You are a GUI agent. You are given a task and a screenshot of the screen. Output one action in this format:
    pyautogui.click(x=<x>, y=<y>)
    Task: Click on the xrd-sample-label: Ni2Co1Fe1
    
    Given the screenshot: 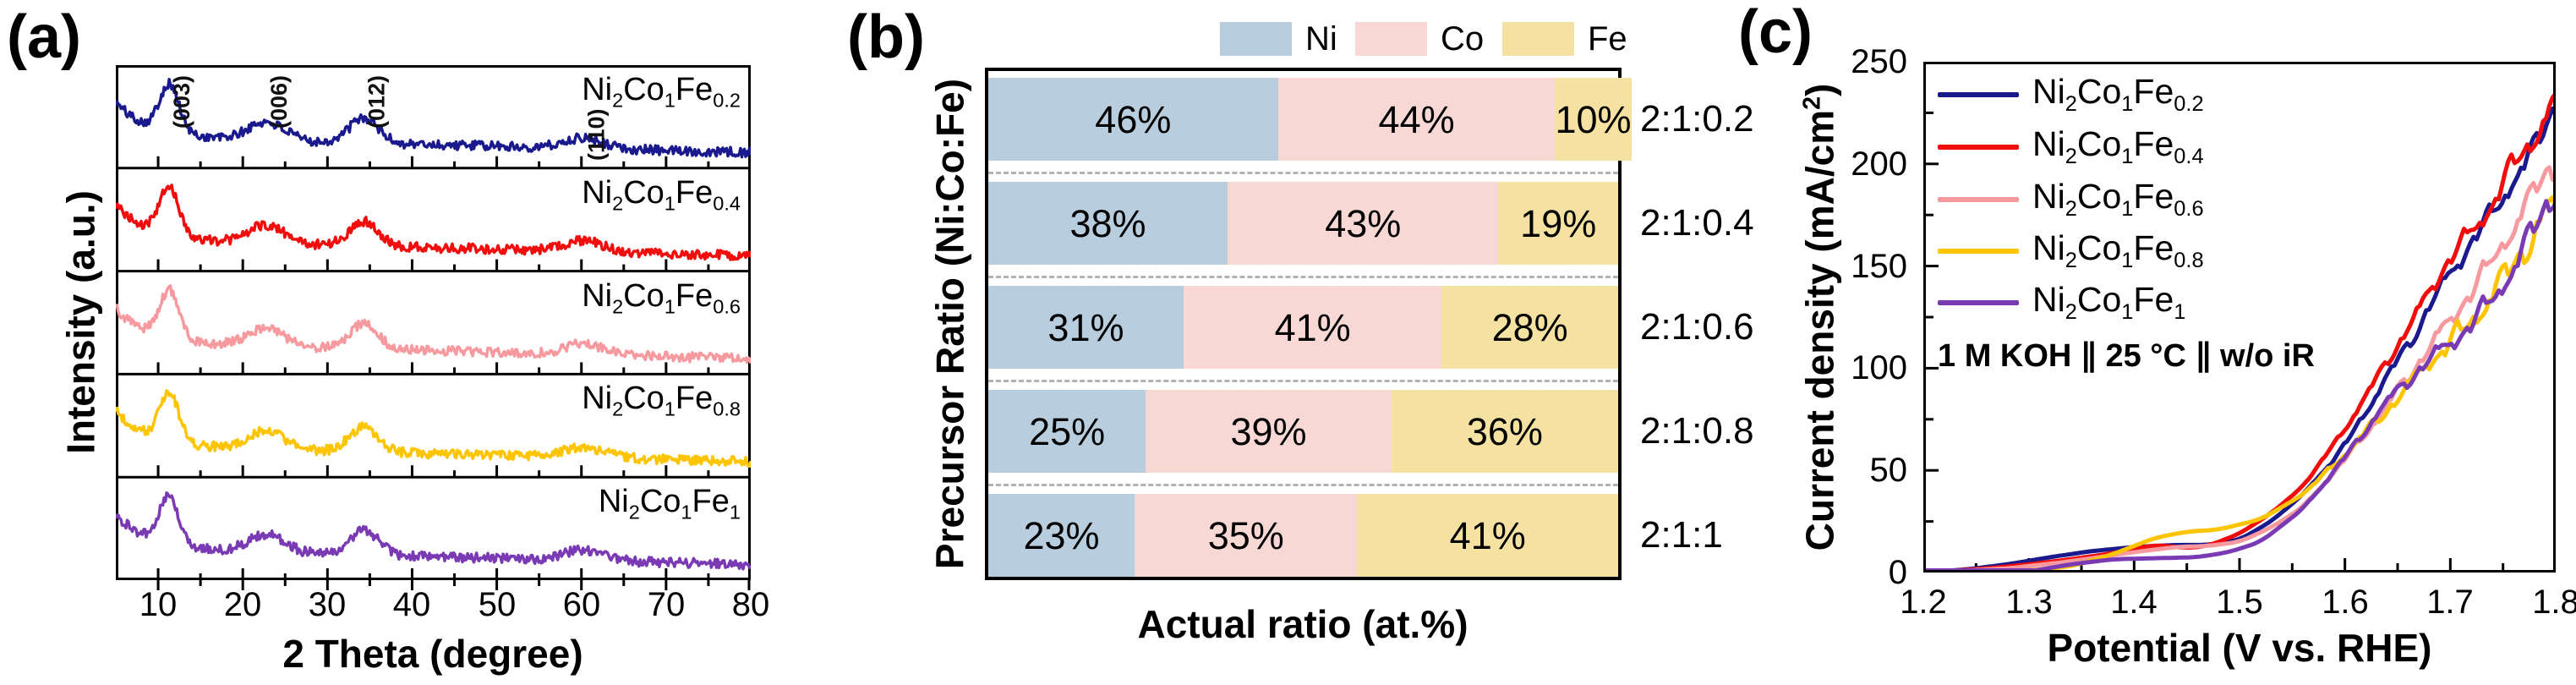 What is the action you would take?
    pyautogui.click(x=669, y=503)
    